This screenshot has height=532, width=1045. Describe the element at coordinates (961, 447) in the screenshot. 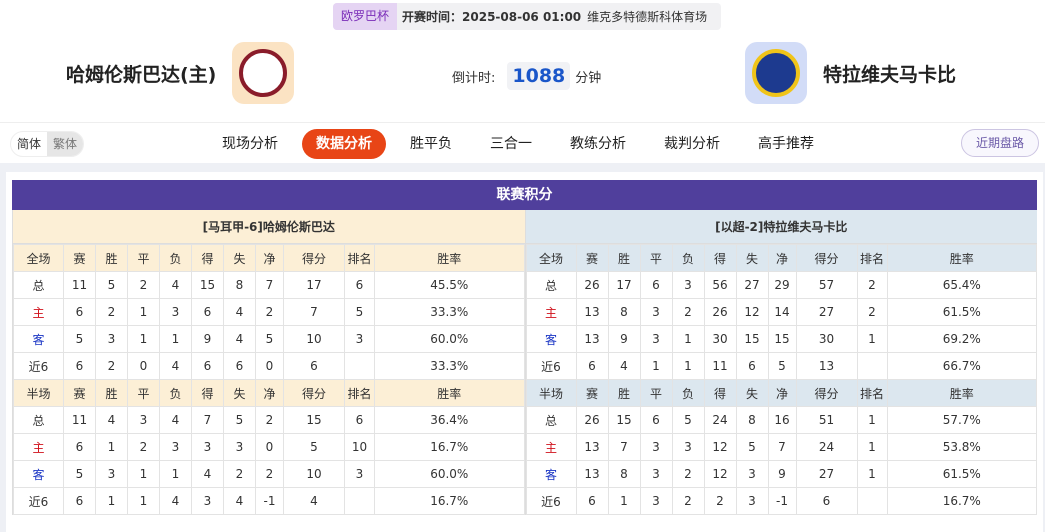

I see `table-cell: 53.8%` at that location.